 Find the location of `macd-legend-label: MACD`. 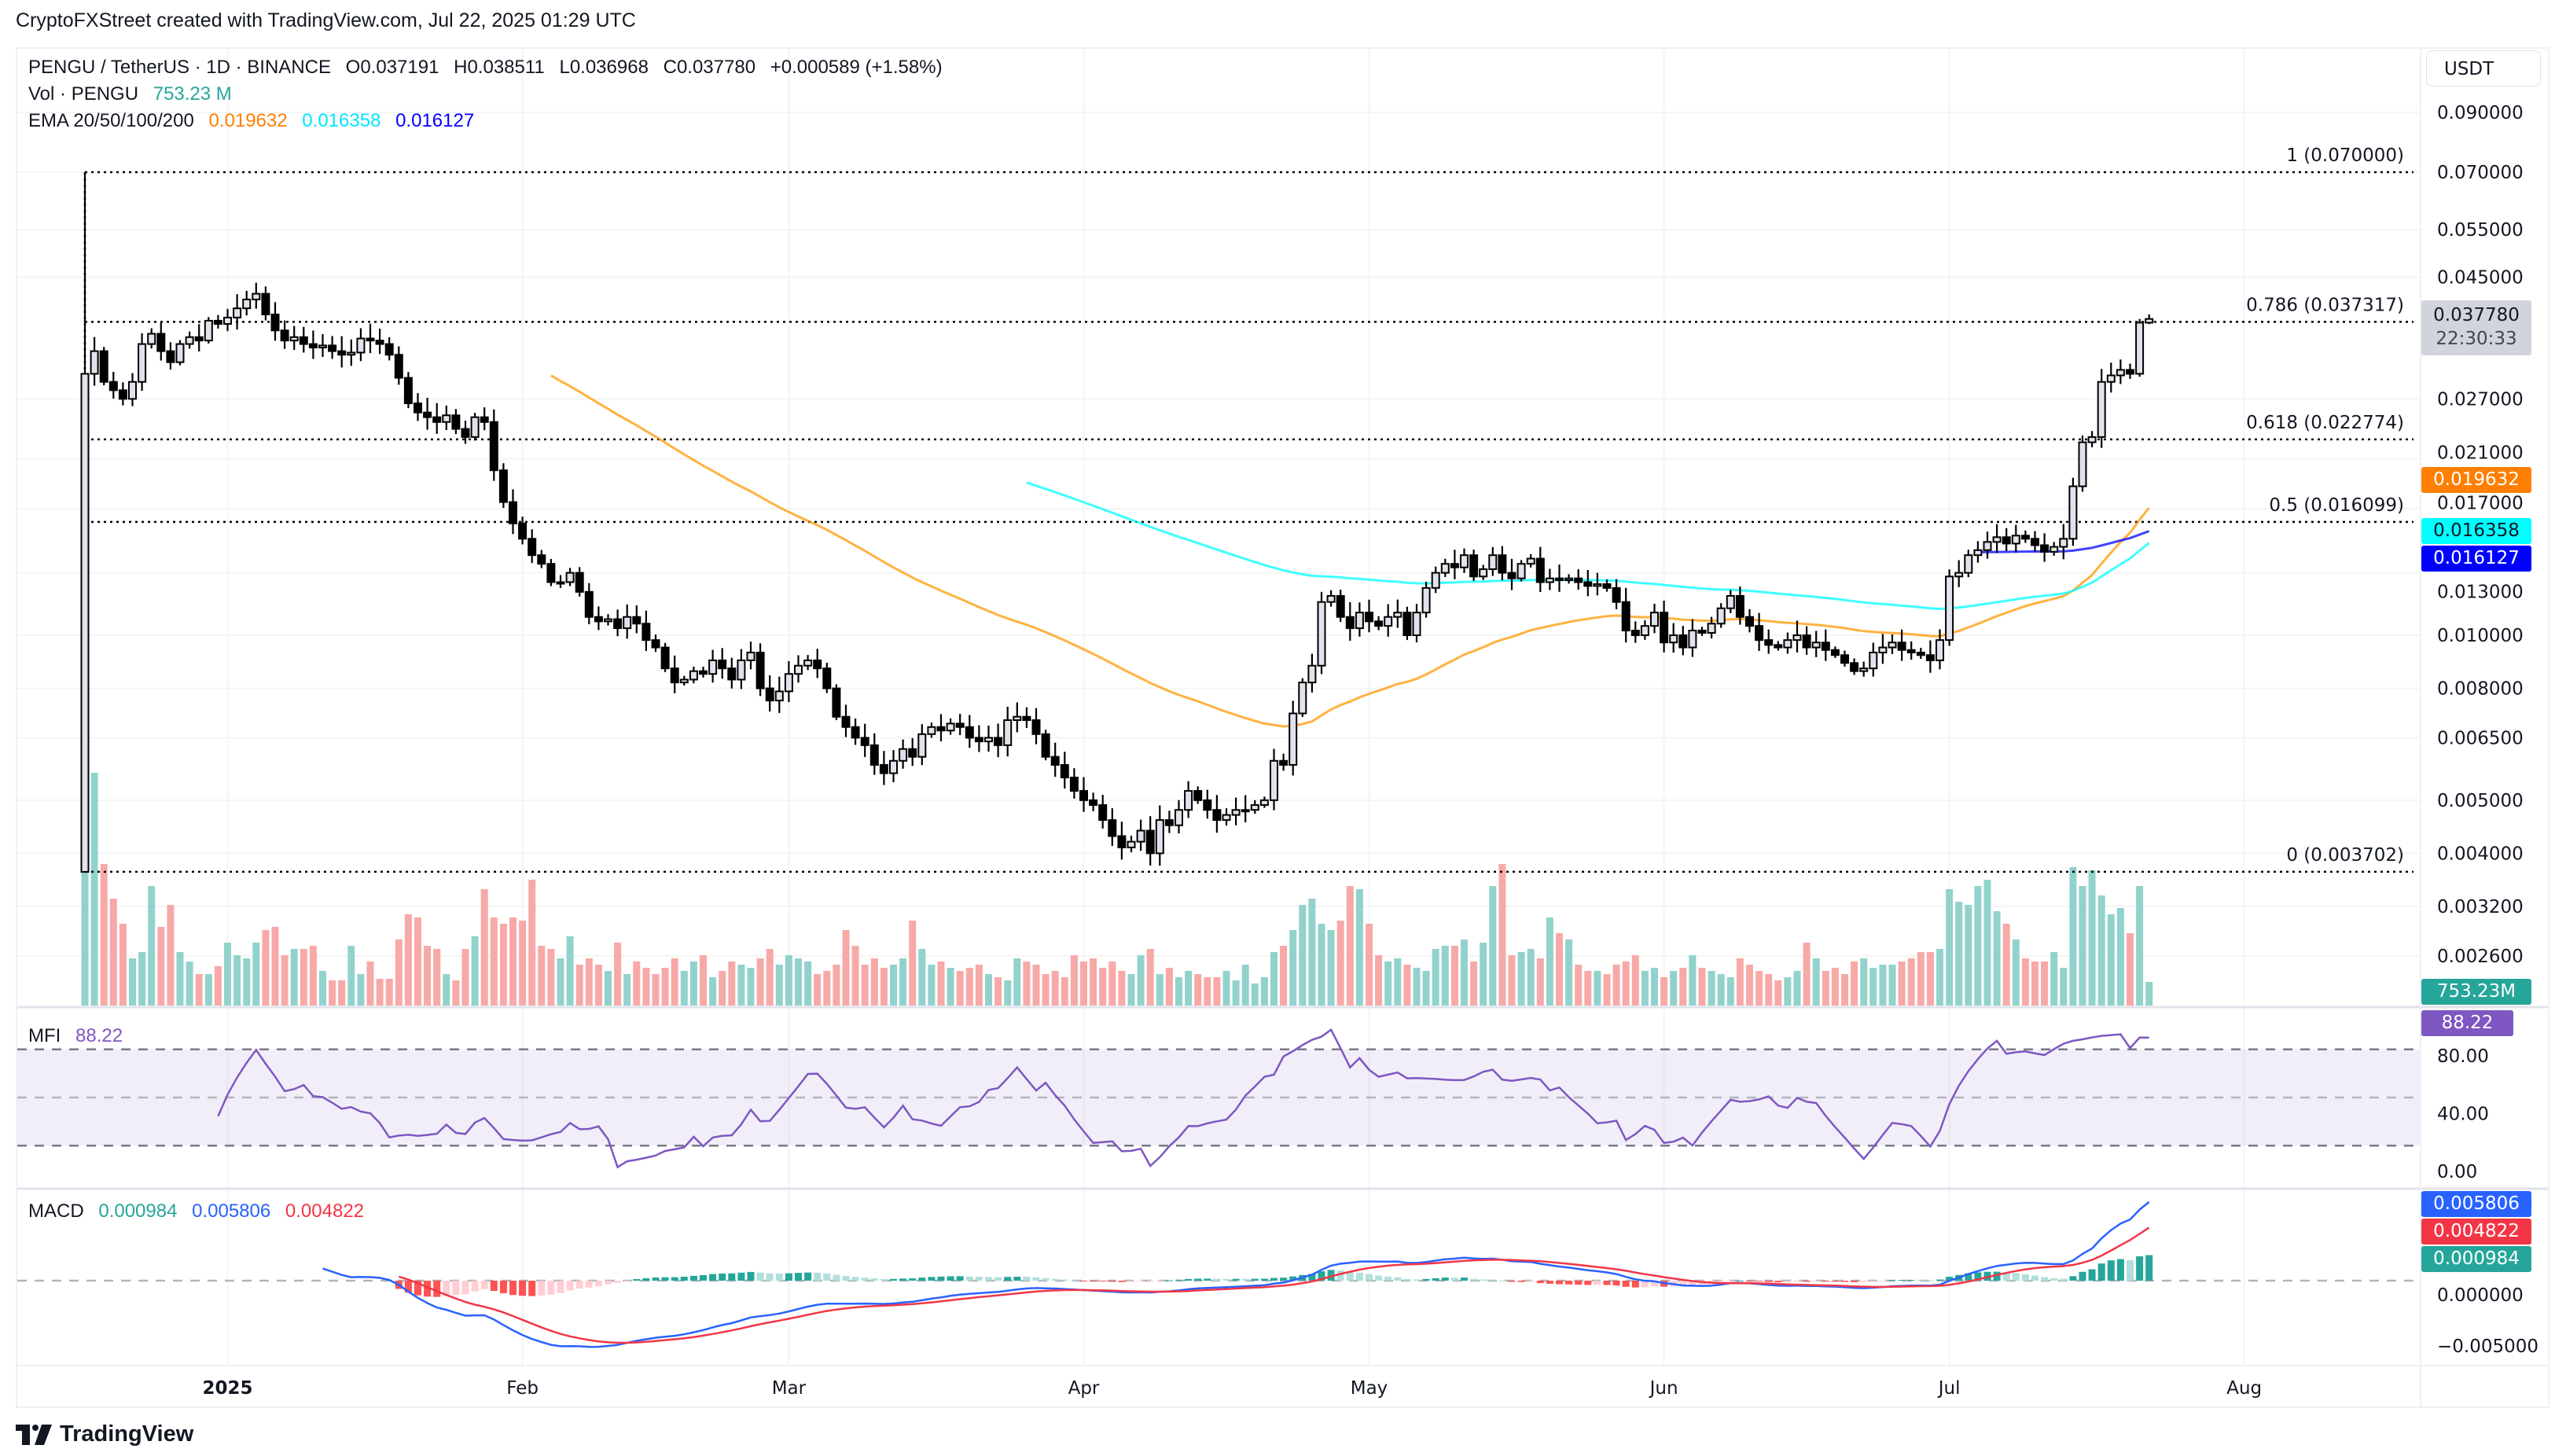

macd-legend-label: MACD is located at coordinates (56, 1211).